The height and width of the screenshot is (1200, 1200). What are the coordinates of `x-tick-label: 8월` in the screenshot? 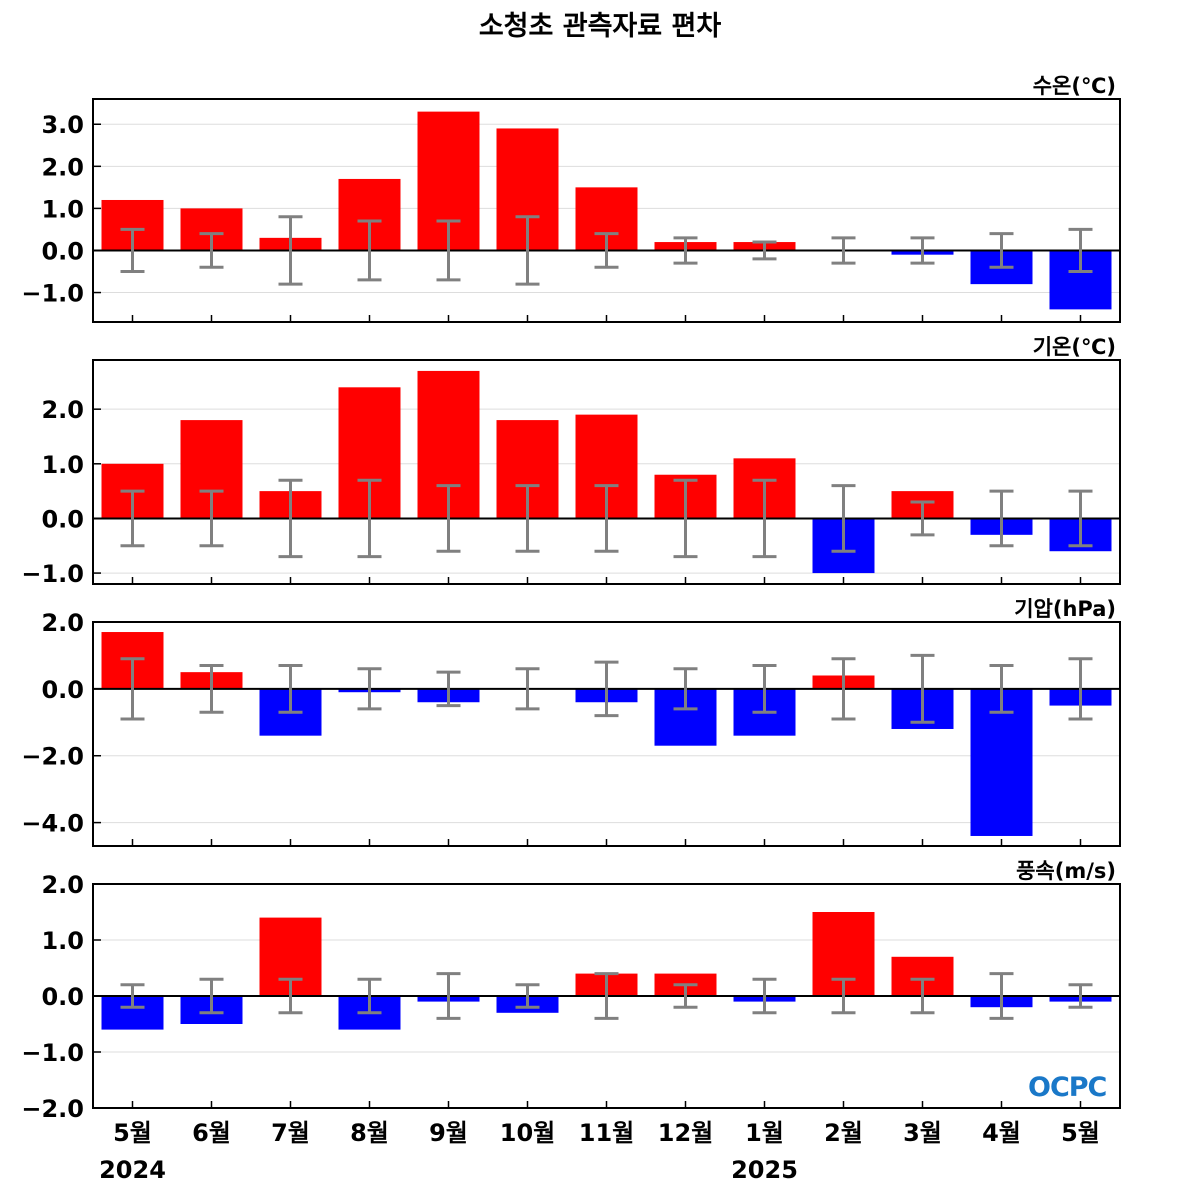 It's located at (369, 1133).